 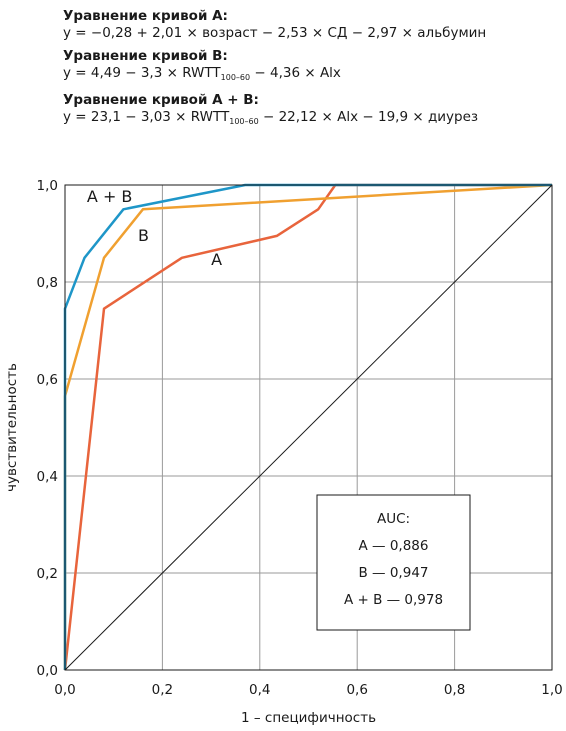 I want to click on equation-ab-title: Уравнение кривой А + В:, so click(x=161, y=100).